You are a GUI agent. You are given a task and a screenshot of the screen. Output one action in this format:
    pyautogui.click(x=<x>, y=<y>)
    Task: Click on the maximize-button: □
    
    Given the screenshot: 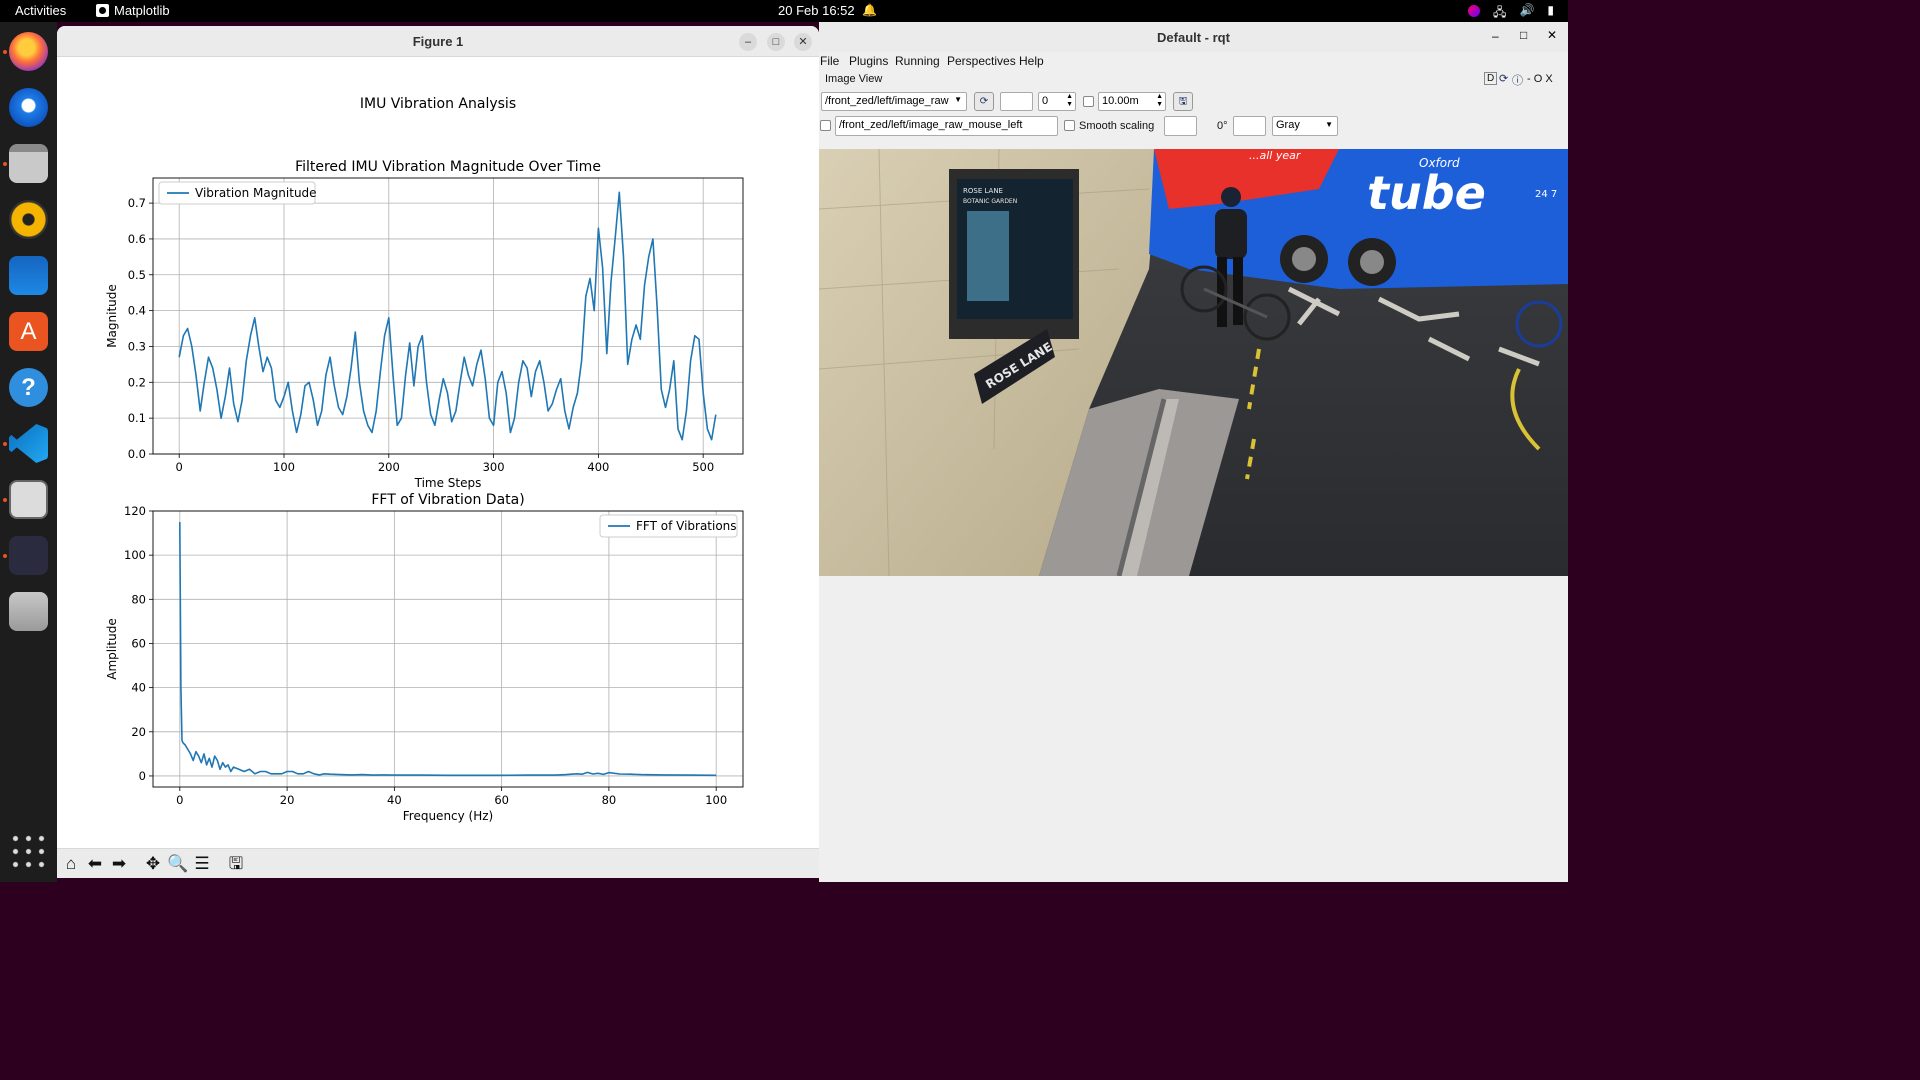 What is the action you would take?
    pyautogui.click(x=776, y=42)
    